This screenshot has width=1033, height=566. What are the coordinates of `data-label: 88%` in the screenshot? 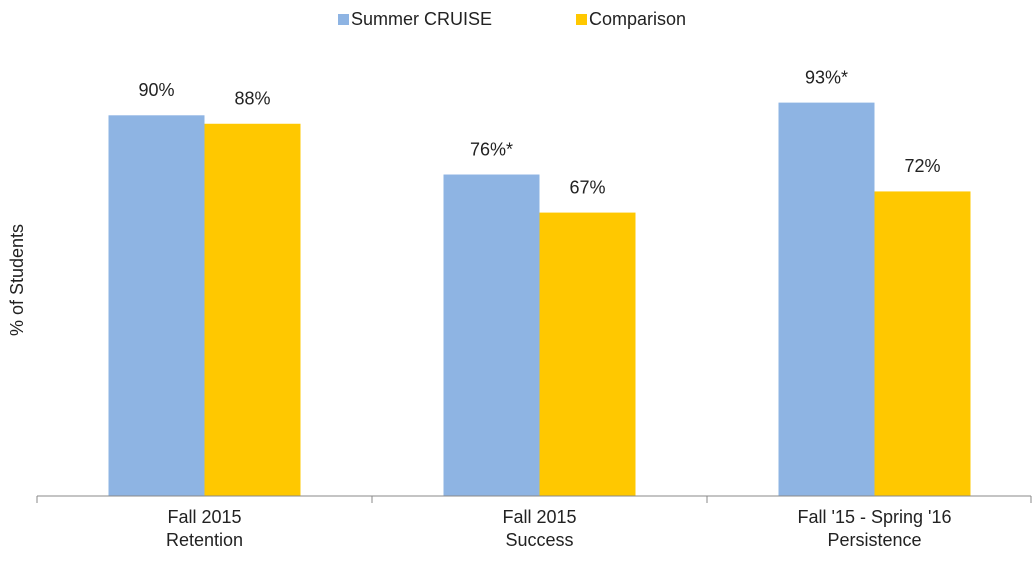 It's located at (252, 99).